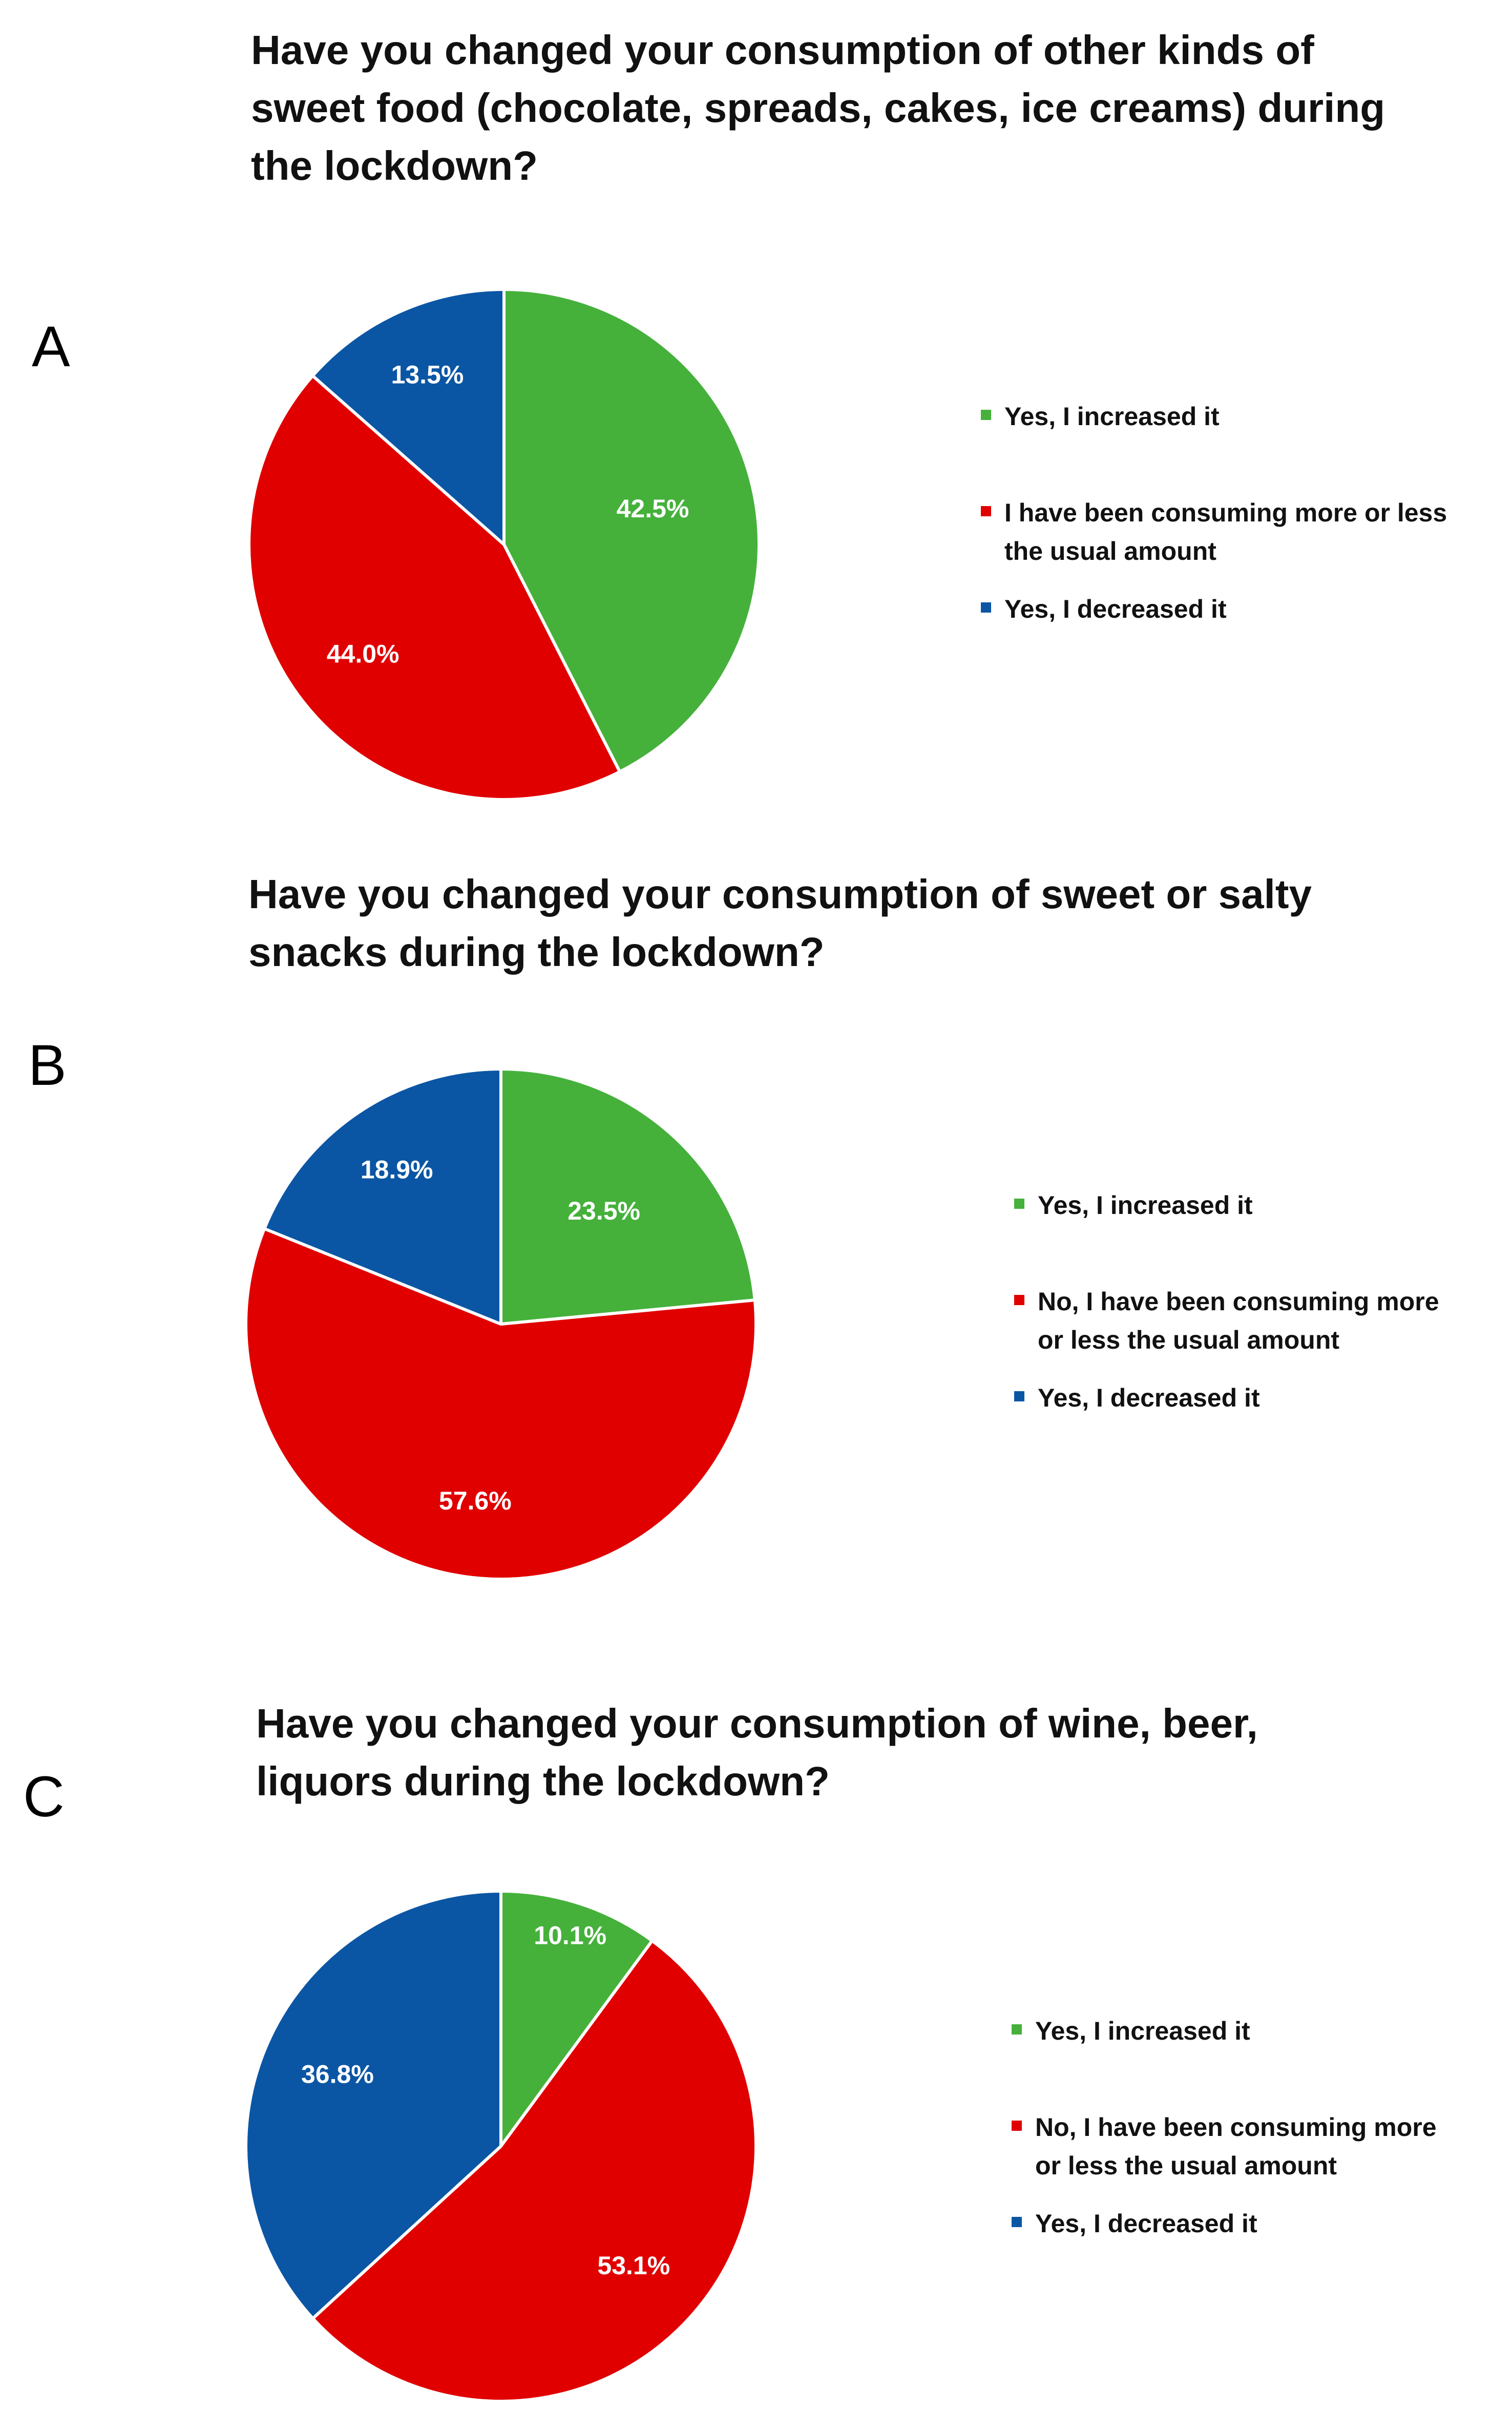 This screenshot has width=1512, height=2432. I want to click on slice-value-label: 36.8%, so click(337, 2074).